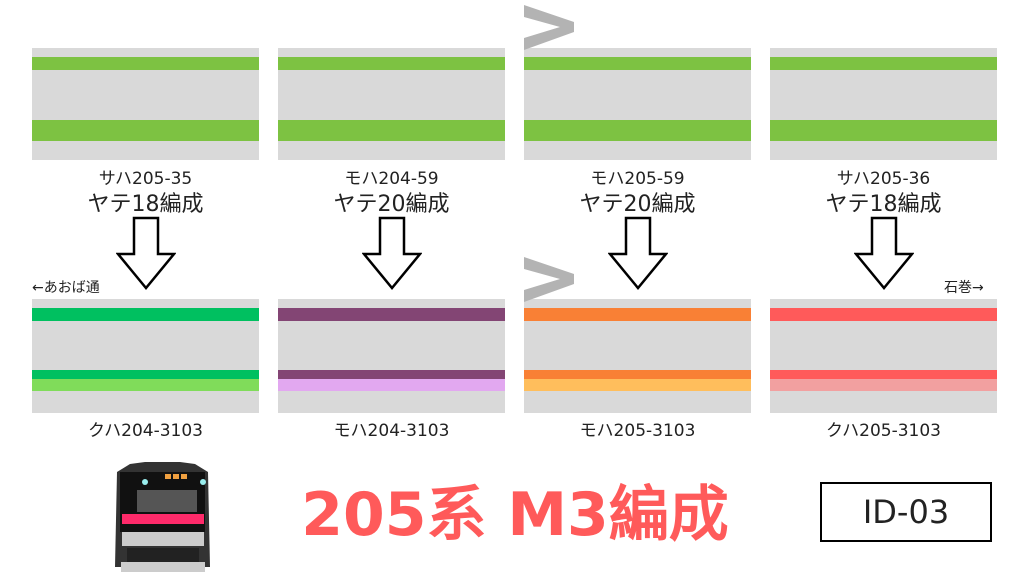 The width and height of the screenshot is (1024, 576). Describe the element at coordinates (883, 431) in the screenshot. I see `car-number: クハ205-3103` at that location.